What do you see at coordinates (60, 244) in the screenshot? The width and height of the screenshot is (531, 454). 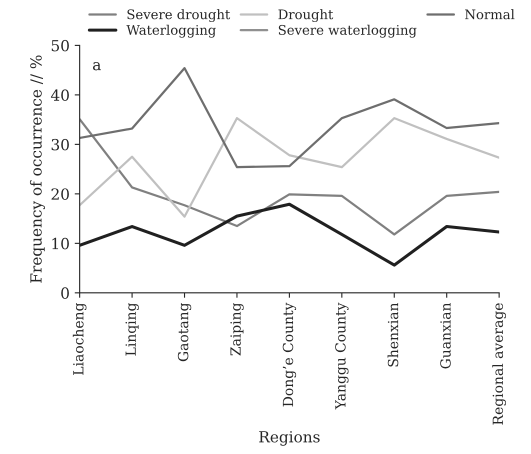 I see `y-tick-label: 10` at bounding box center [60, 244].